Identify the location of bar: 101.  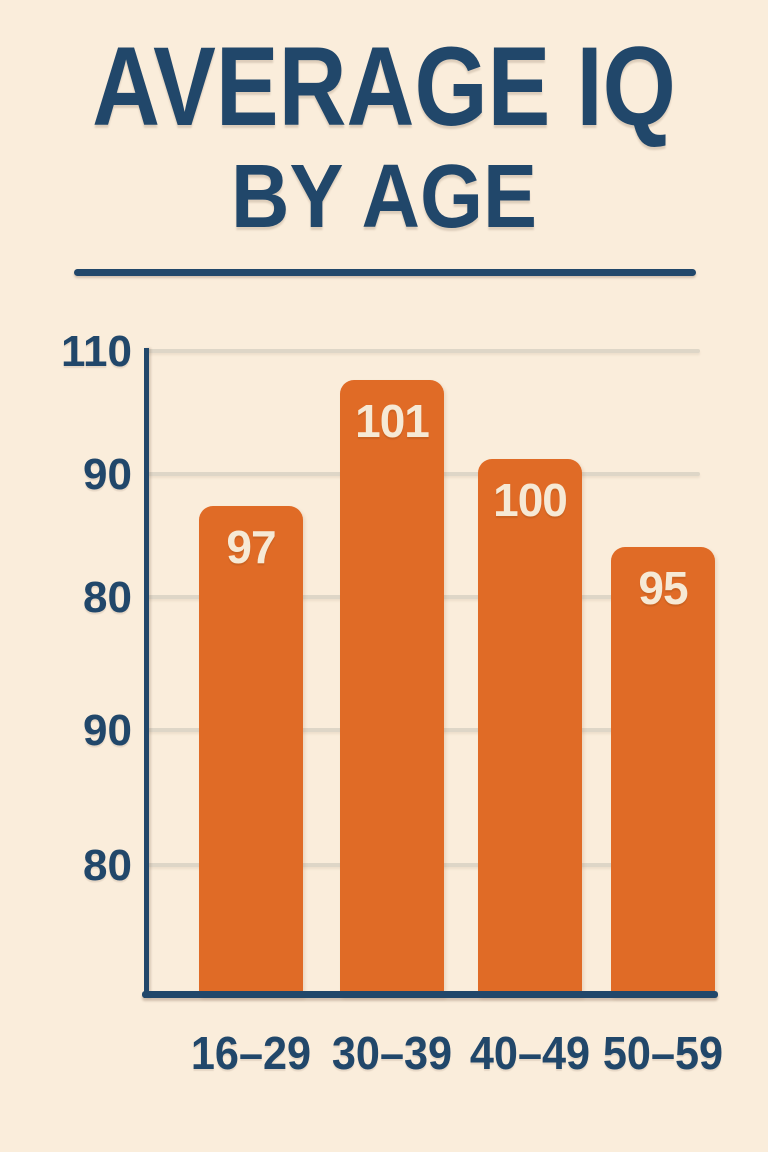
(392, 688).